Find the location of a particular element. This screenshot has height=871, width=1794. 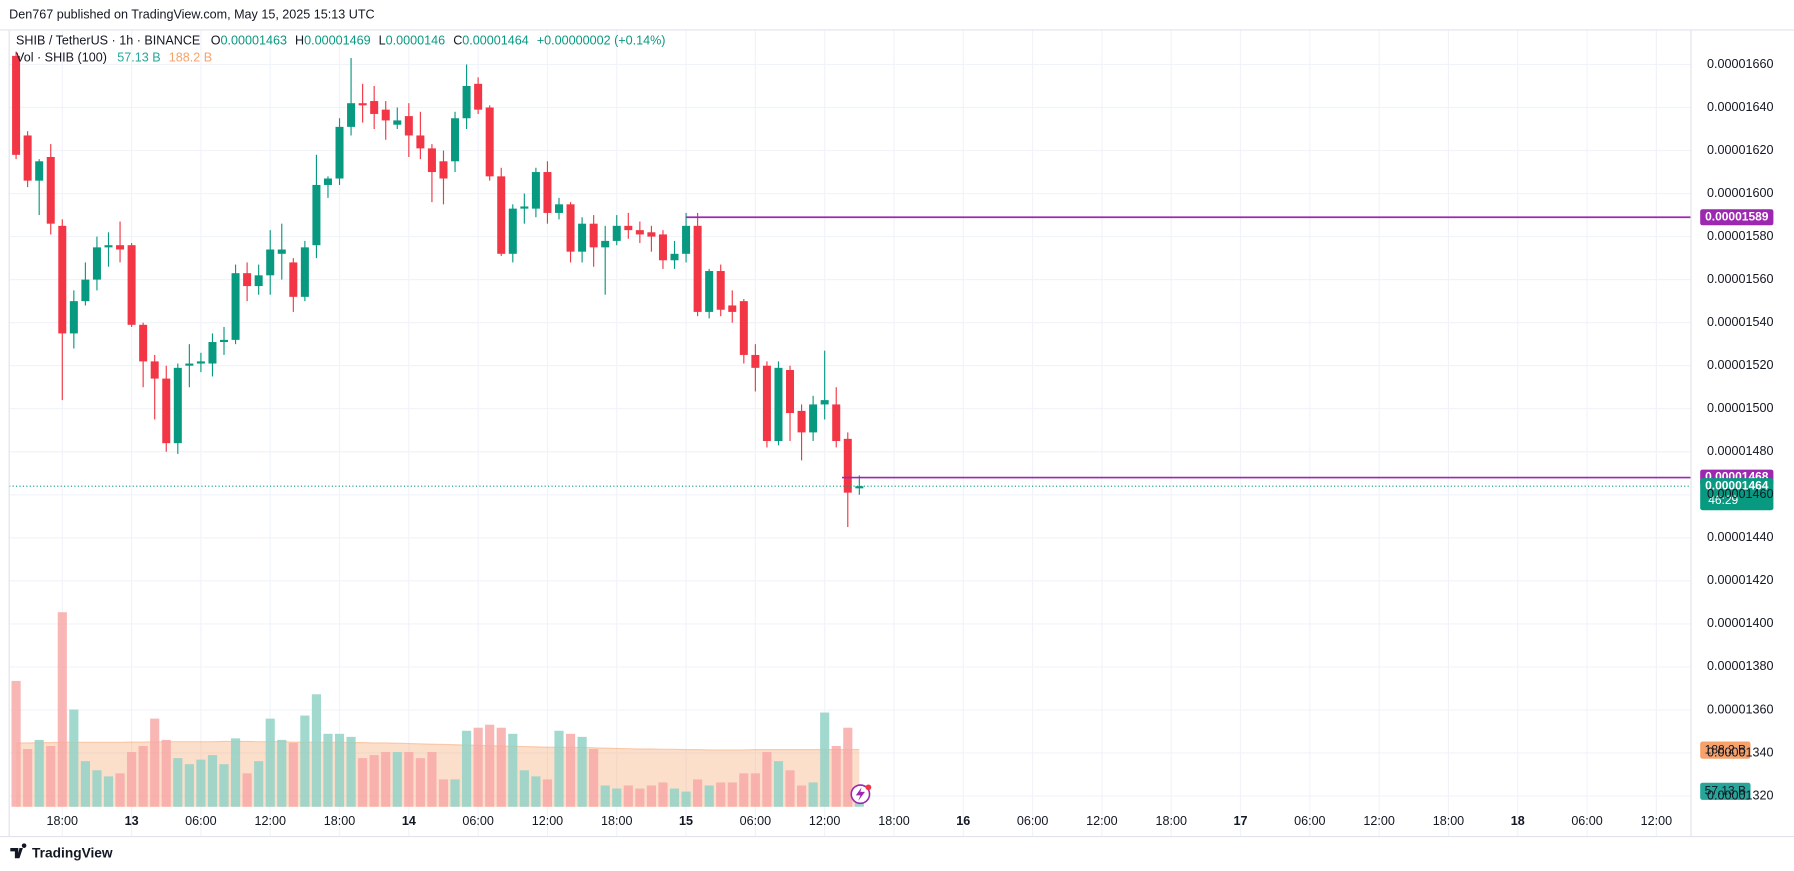

ohlc-letter: L is located at coordinates (382, 41).